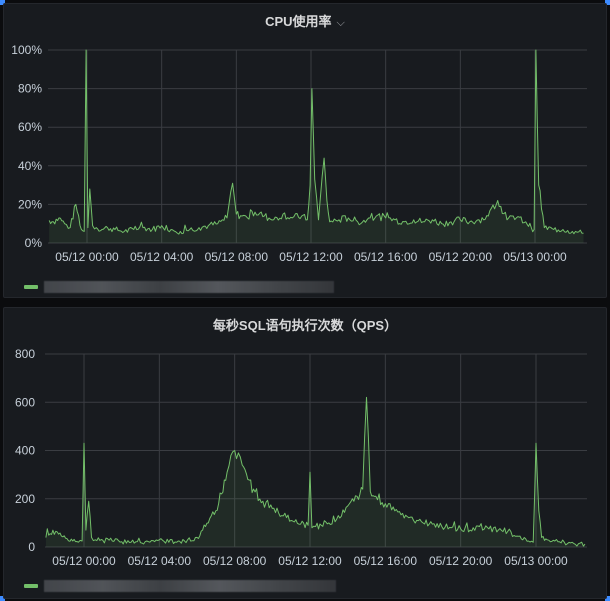 The height and width of the screenshot is (601, 610). Describe the element at coordinates (30, 89) in the screenshot. I see `y-axis-tick-label: 80%` at that location.